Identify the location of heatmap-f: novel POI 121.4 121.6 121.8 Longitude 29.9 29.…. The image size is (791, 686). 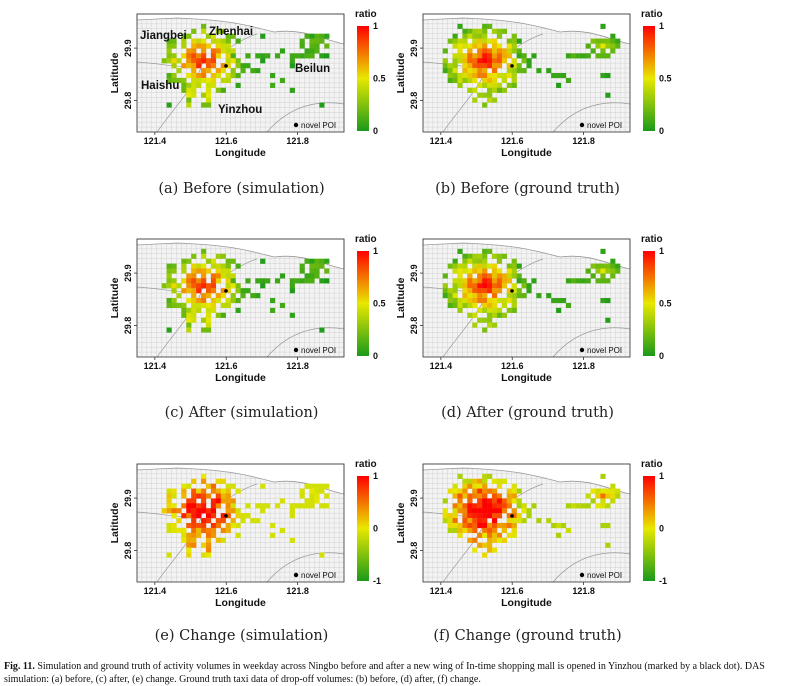
(531, 534).